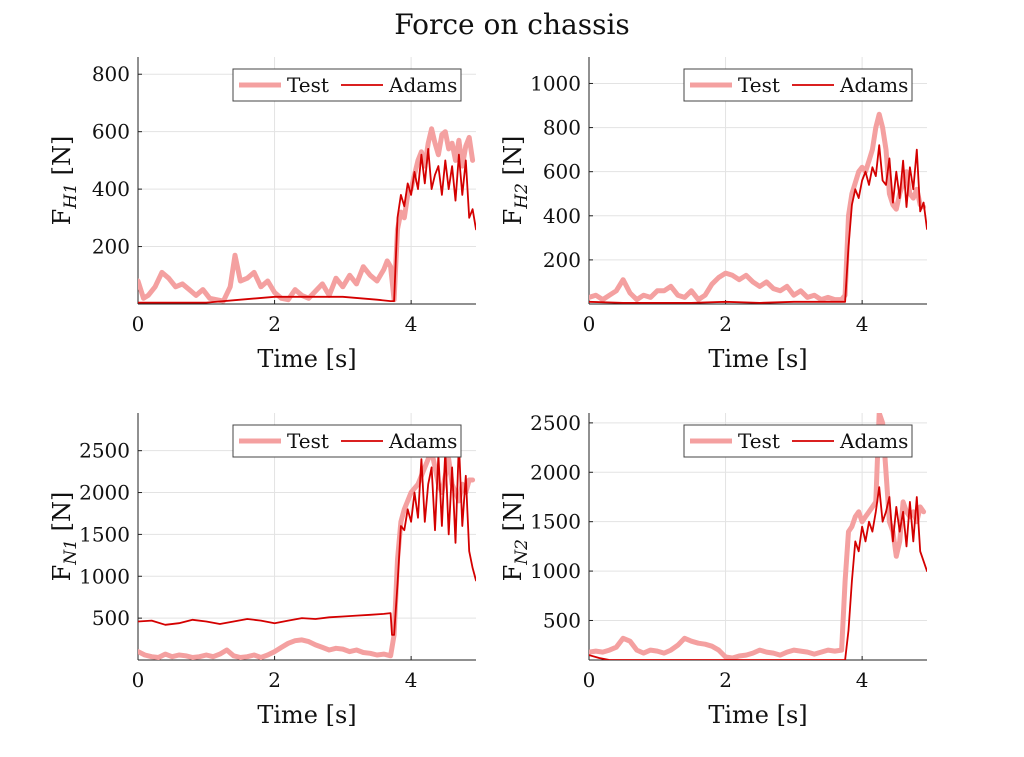  I want to click on y-axis-label: FN2 [N], so click(515, 537).